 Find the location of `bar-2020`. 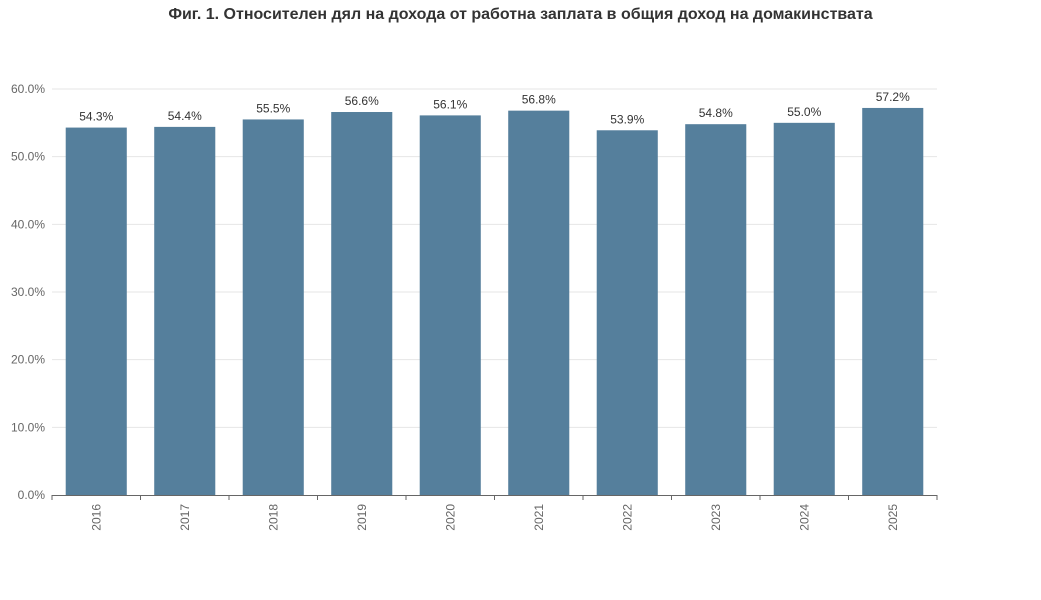

bar-2020 is located at coordinates (450, 305).